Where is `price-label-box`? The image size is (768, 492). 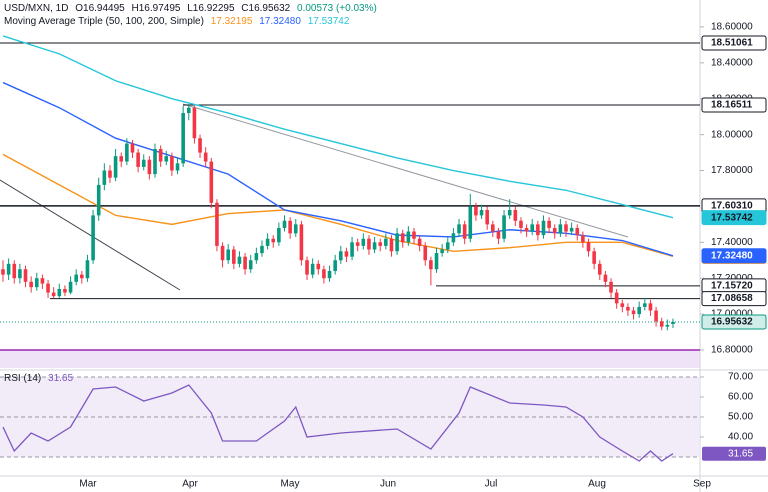
price-label-box is located at coordinates (734, 322).